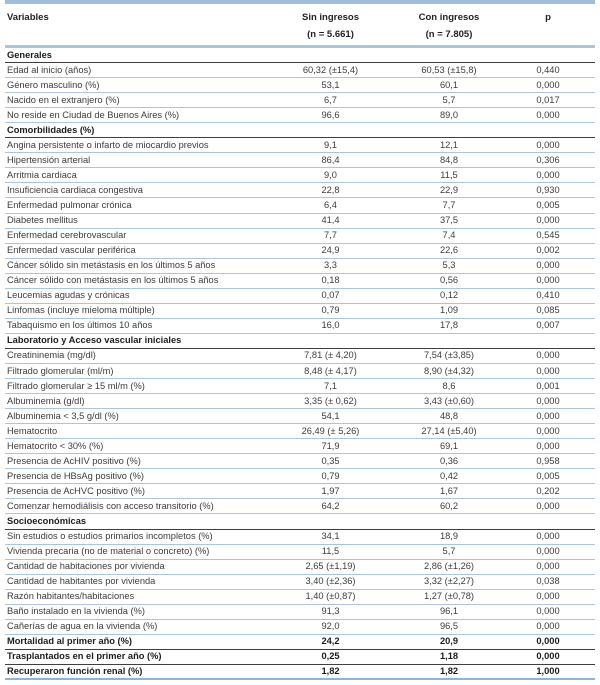  What do you see at coordinates (330, 99) in the screenshot?
I see `sin-ingresos-cell: 6,7` at bounding box center [330, 99].